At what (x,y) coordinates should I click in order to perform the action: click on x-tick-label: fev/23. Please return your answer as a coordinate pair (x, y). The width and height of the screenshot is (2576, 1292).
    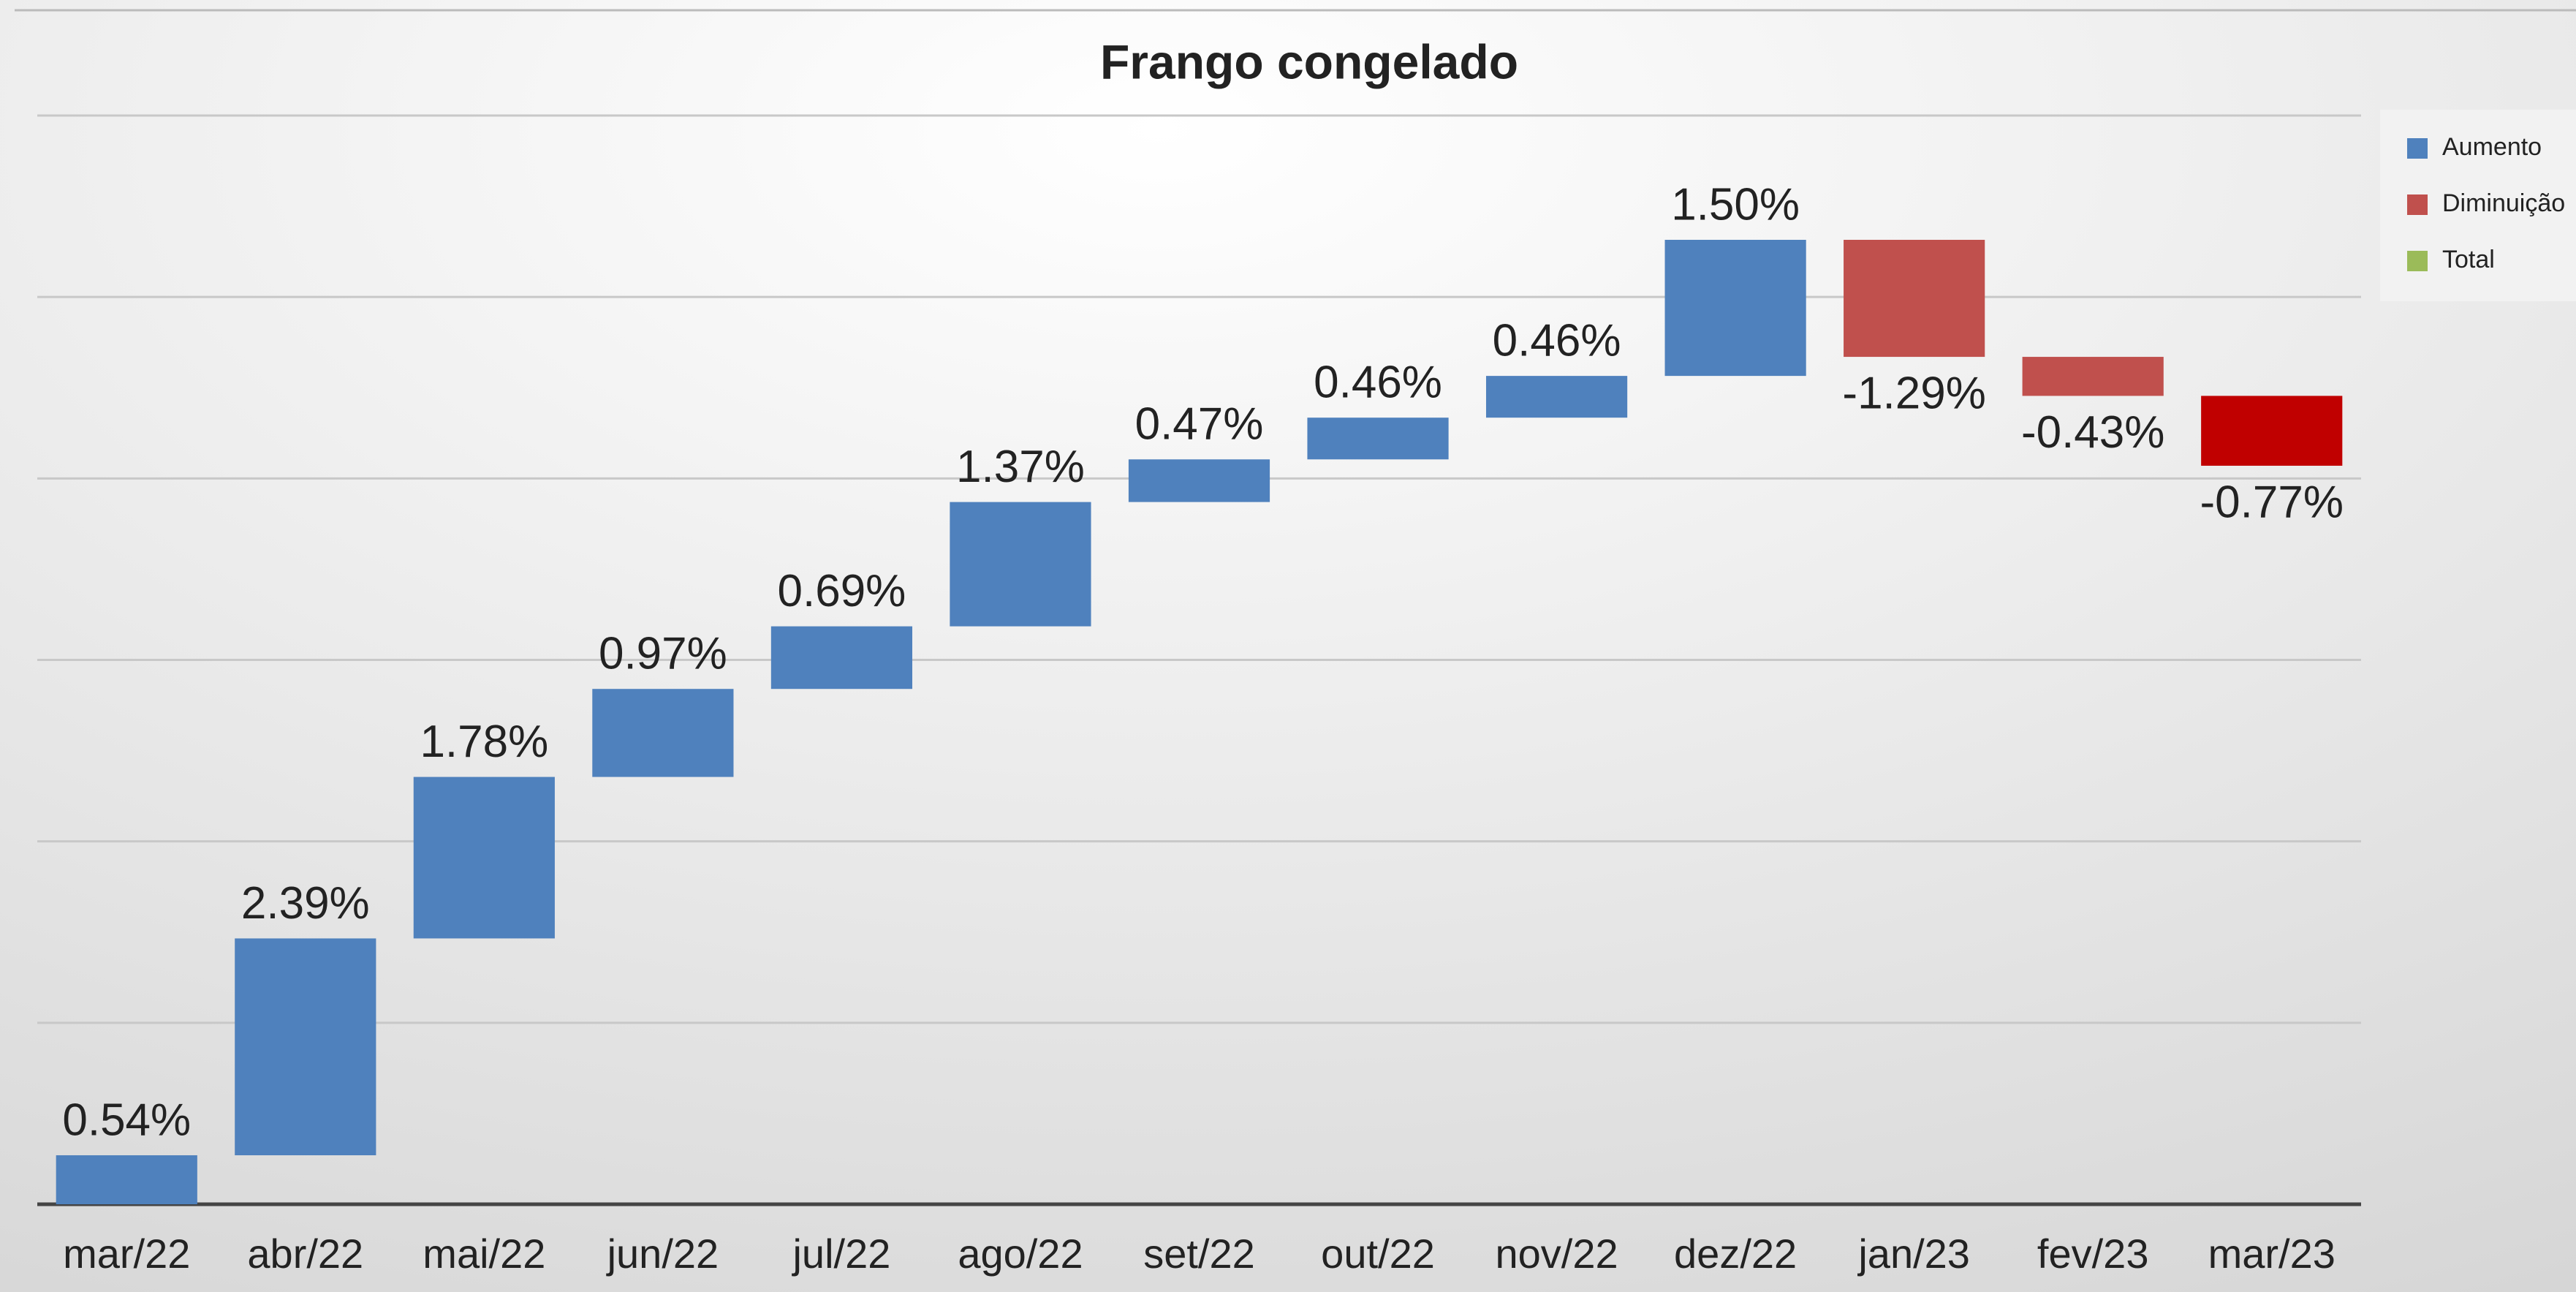
    Looking at the image, I should click on (2093, 1254).